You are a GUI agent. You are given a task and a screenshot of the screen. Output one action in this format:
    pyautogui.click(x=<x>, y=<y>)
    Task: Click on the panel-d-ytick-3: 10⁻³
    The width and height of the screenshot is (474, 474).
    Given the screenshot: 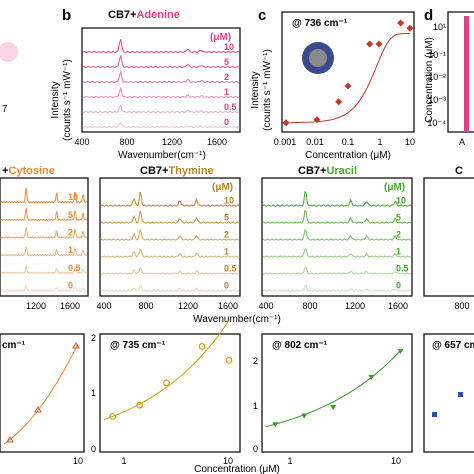 What is the action you would take?
    pyautogui.click(x=437, y=100)
    